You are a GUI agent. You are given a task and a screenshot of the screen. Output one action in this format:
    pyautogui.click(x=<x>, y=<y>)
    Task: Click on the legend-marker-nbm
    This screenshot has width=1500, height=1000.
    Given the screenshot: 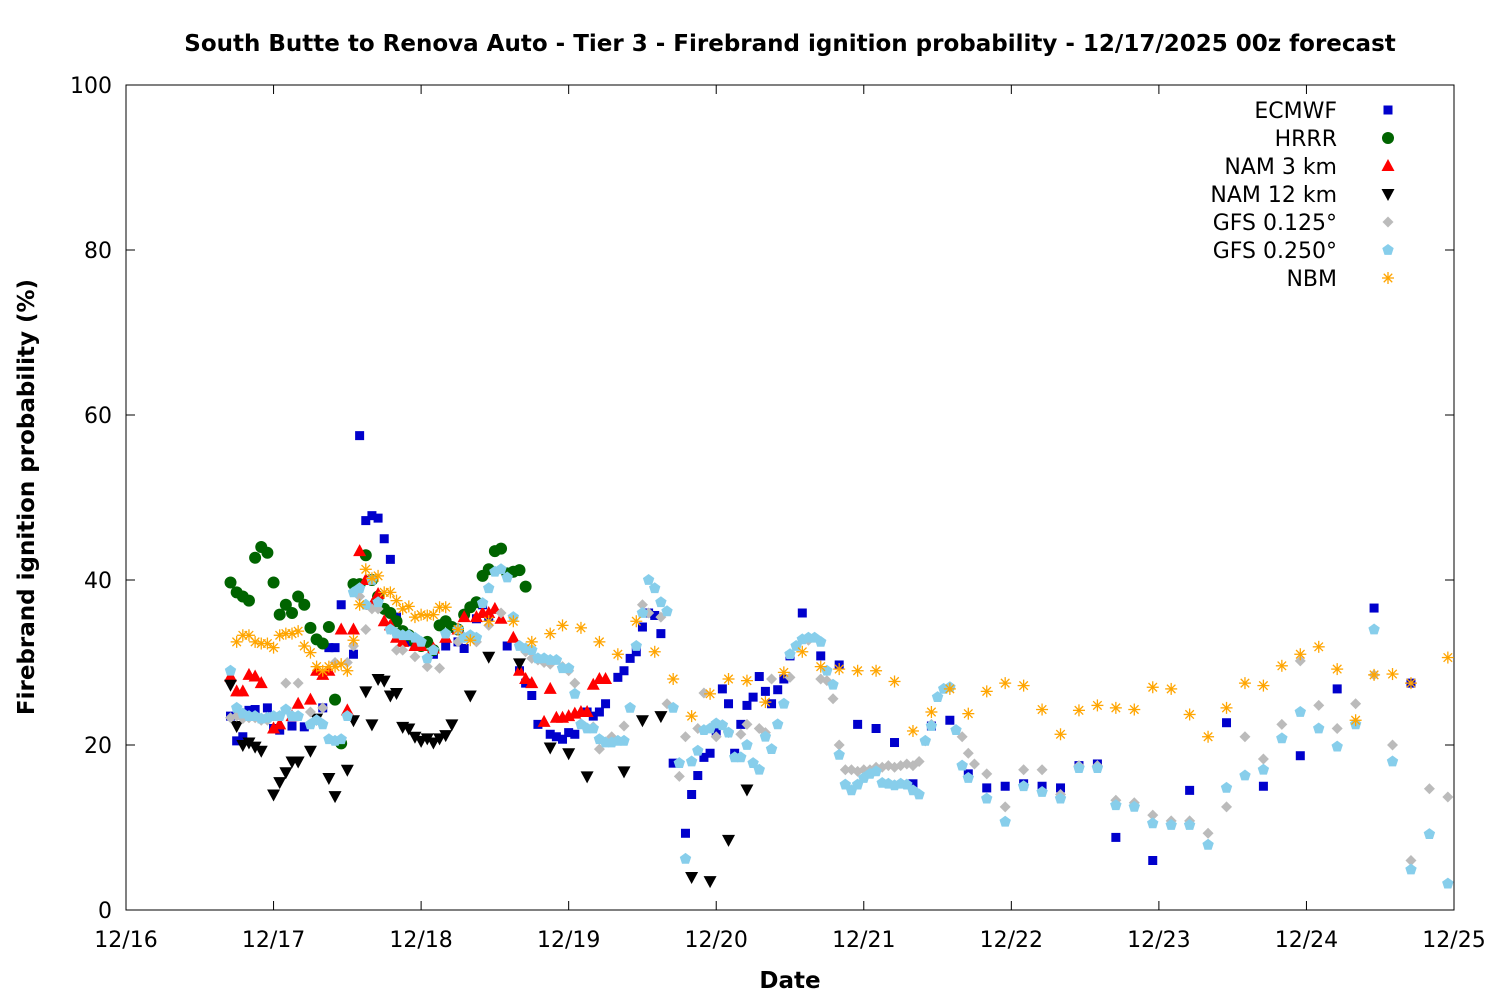 What is the action you would take?
    pyautogui.click(x=1388, y=278)
    